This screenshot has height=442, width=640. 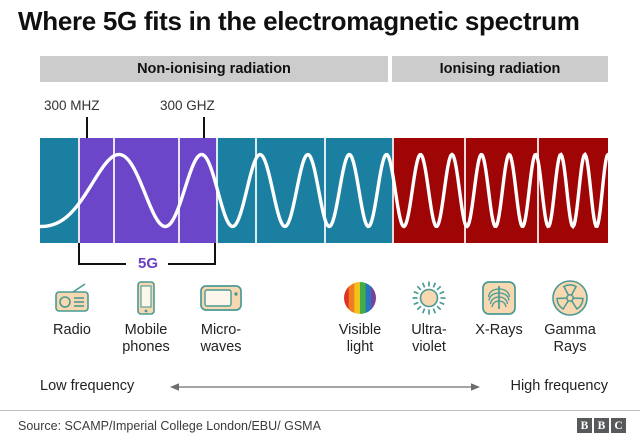 What do you see at coordinates (192, 264) in the screenshot?
I see `bracket-right-arm` at bounding box center [192, 264].